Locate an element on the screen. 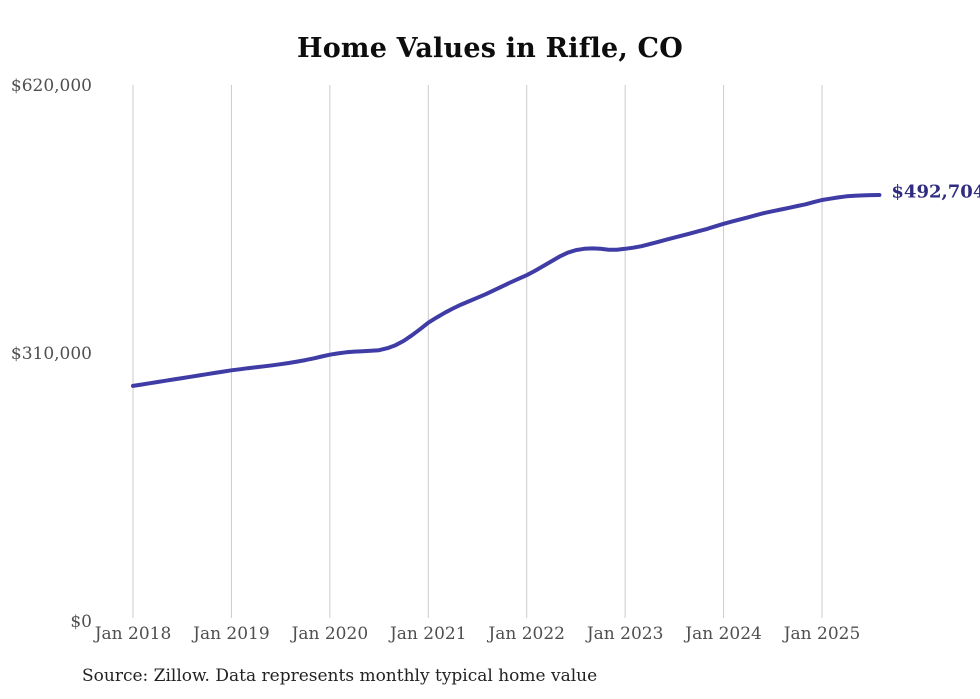  x-tick-label: Jan 2025 is located at coordinates (821, 634).